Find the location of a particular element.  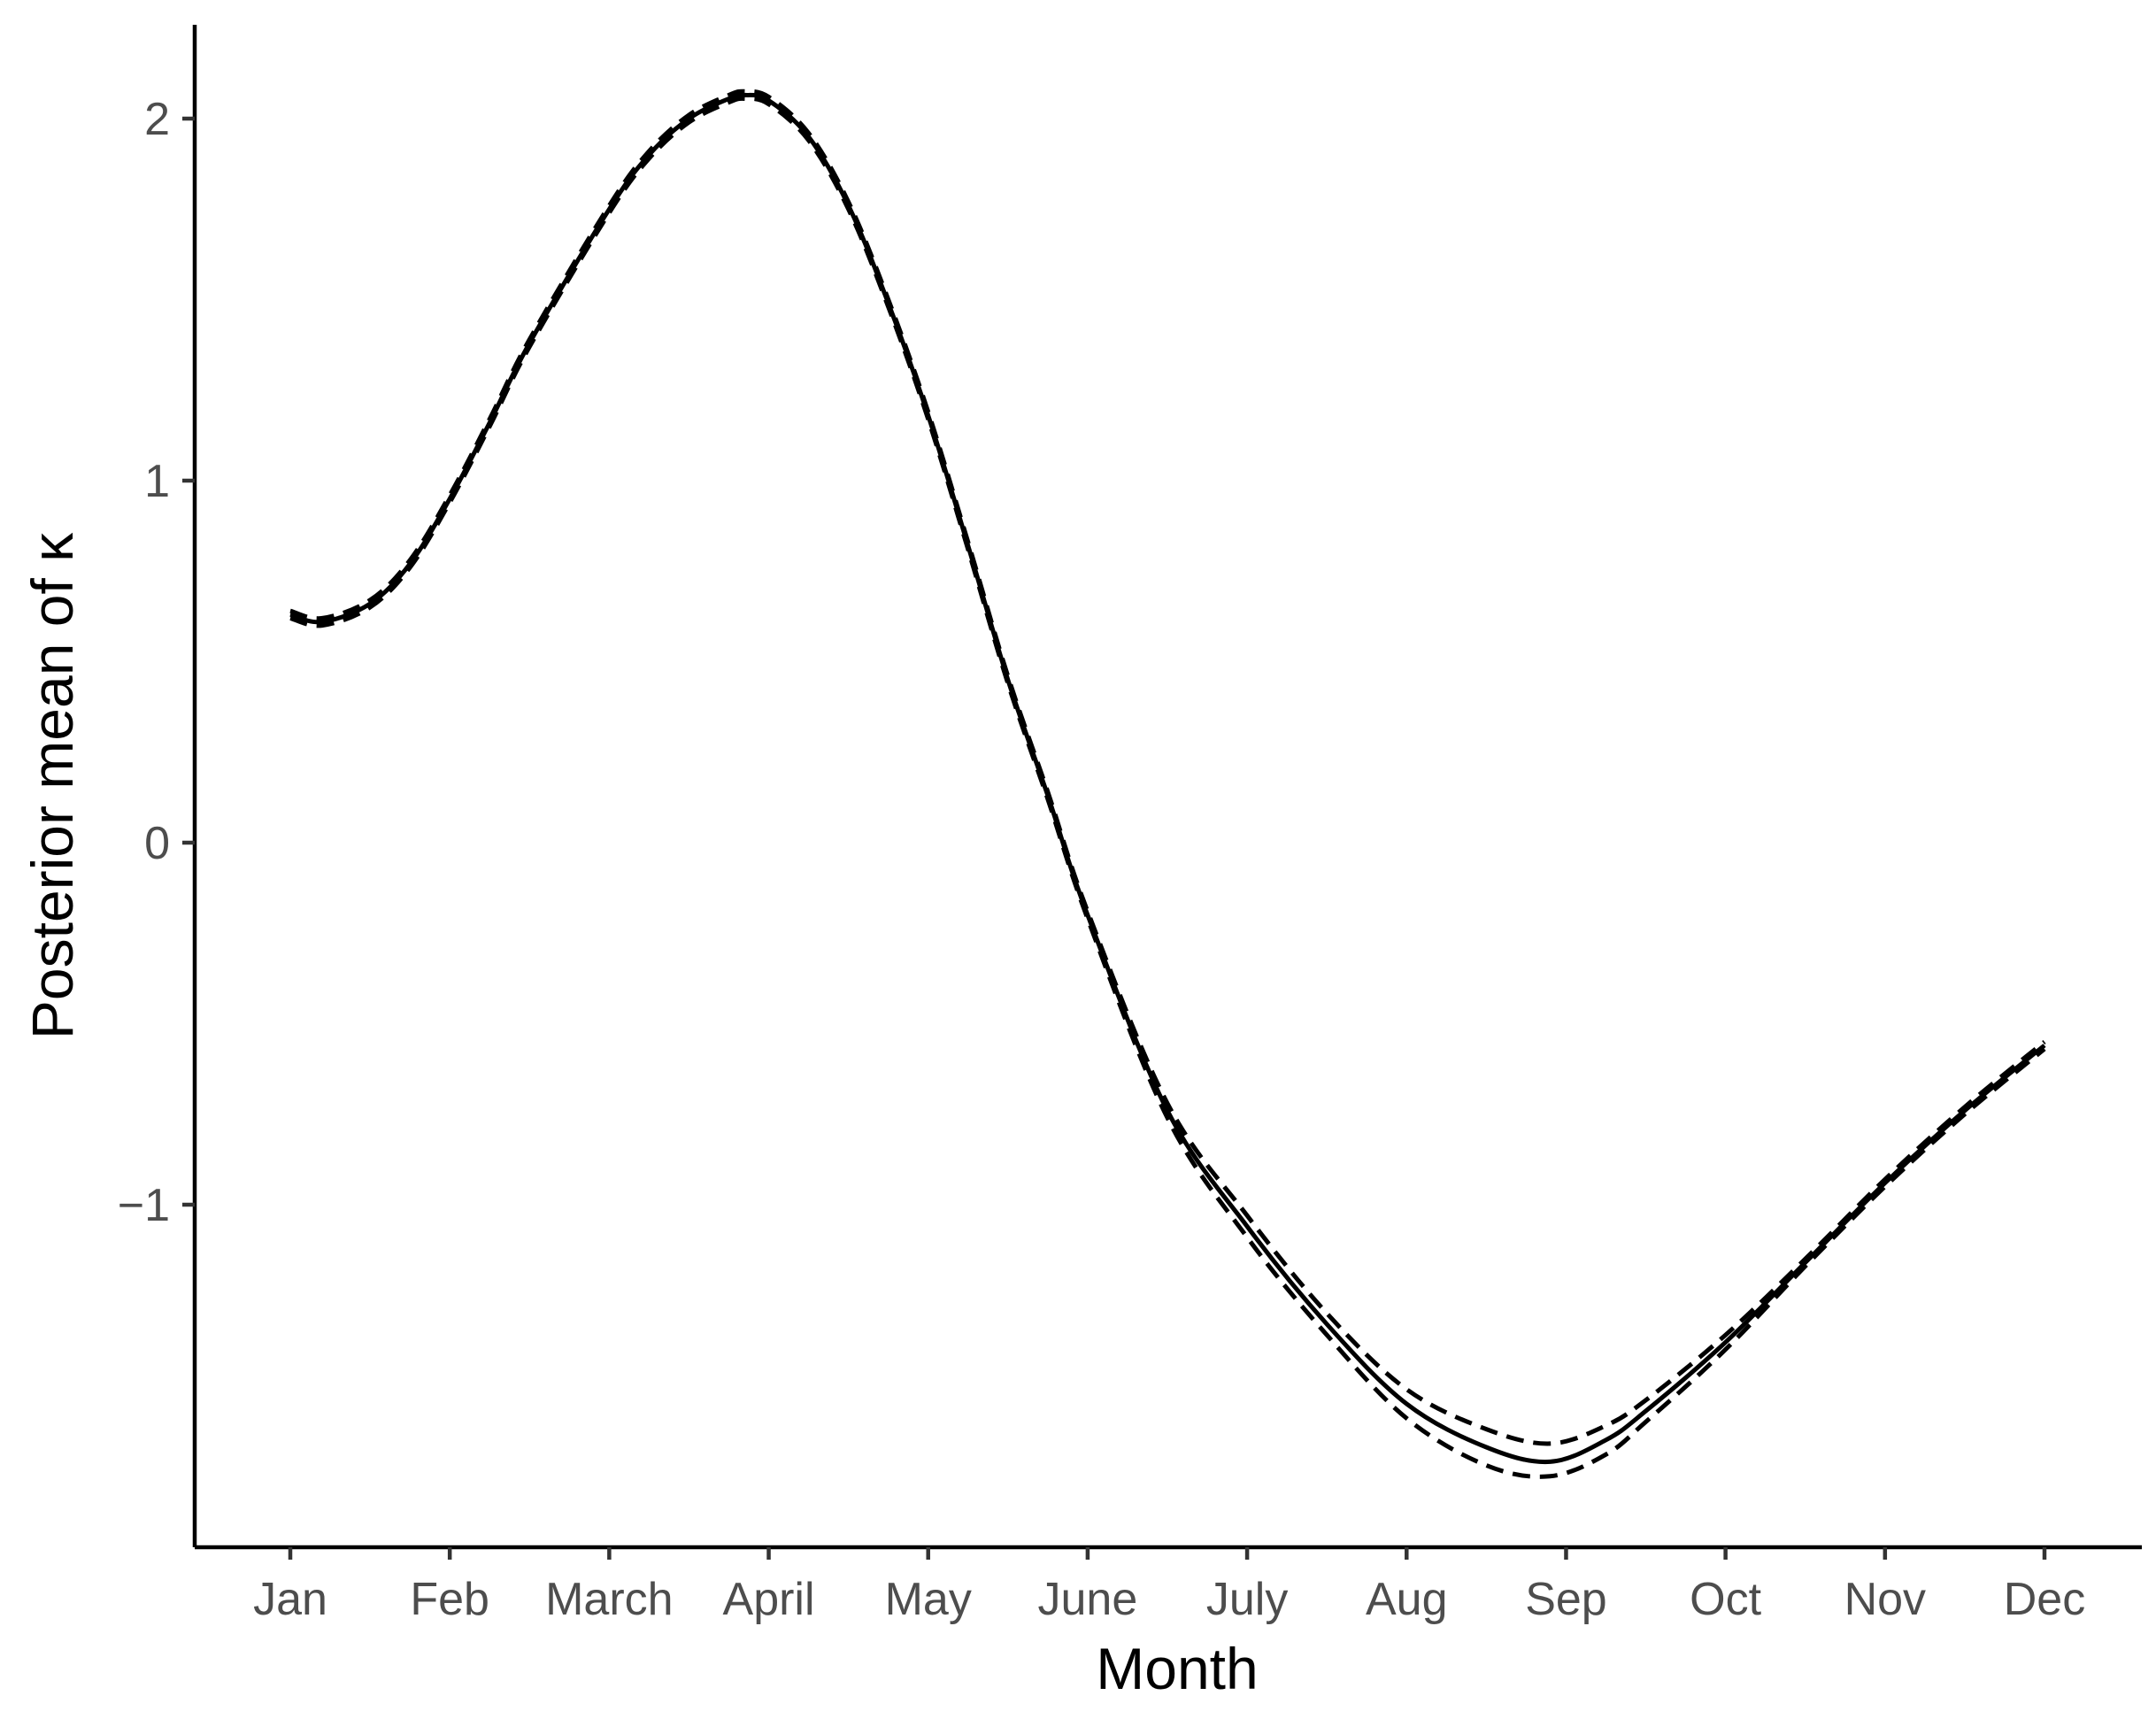

x-tick-label: Sep is located at coordinates (1566, 1600).